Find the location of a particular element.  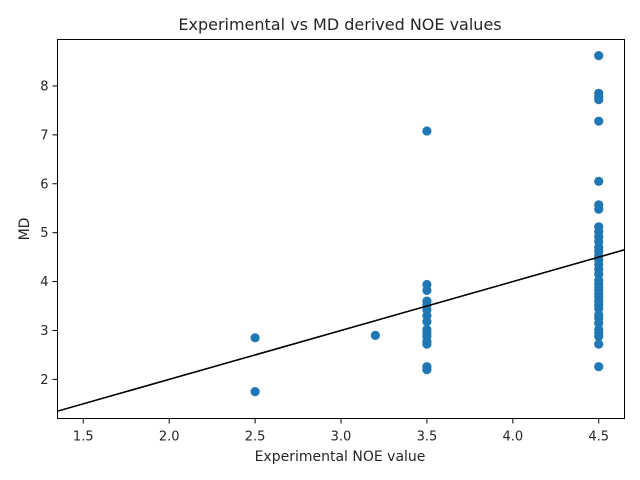

y-tick-label: 2 is located at coordinates (44, 380).